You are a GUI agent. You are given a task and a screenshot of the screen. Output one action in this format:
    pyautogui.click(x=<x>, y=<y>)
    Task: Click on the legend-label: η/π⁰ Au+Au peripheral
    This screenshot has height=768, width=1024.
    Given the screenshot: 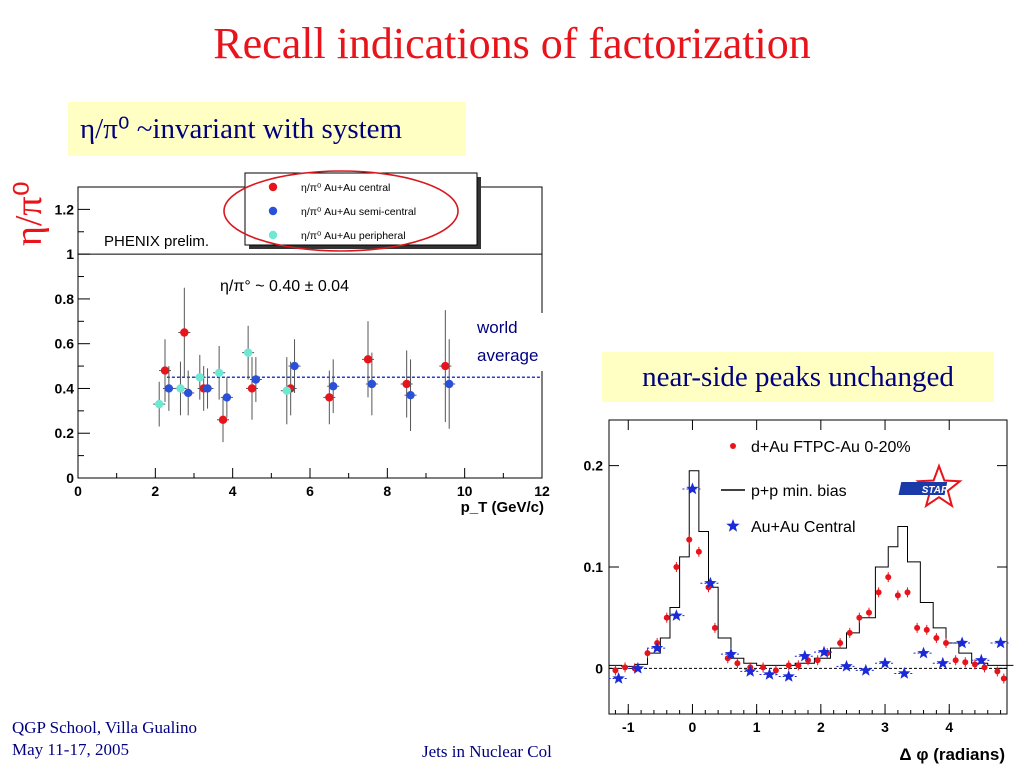 What is the action you would take?
    pyautogui.click(x=353, y=236)
    